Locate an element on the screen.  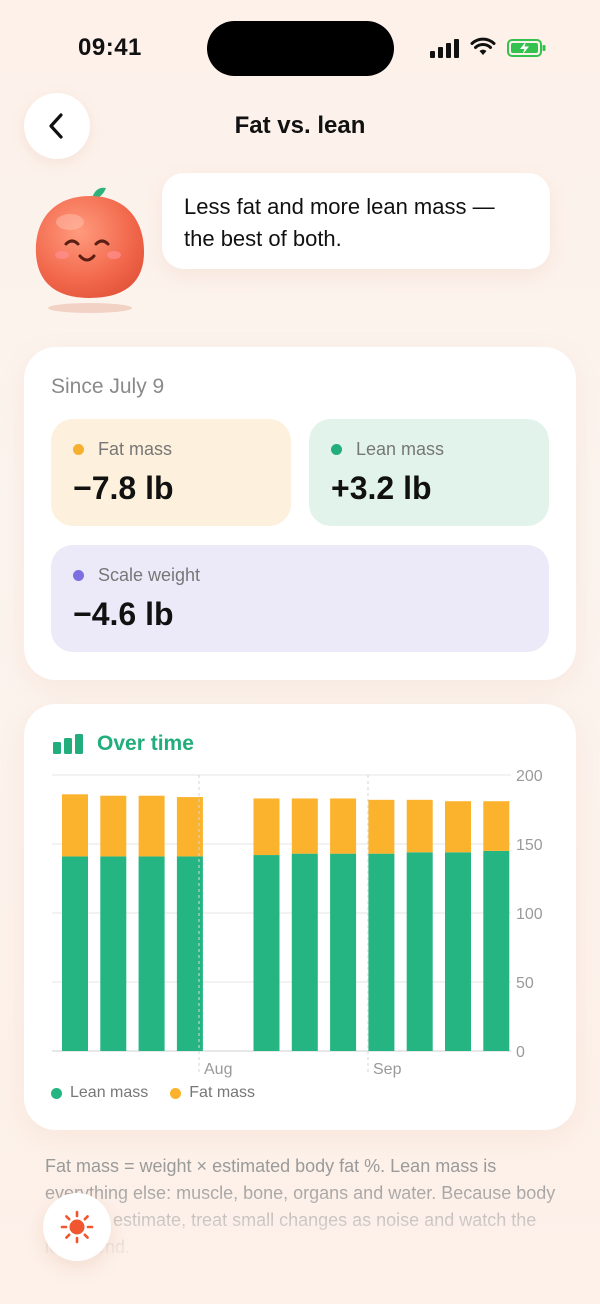
bar-chart-icon is located at coordinates (68, 744).